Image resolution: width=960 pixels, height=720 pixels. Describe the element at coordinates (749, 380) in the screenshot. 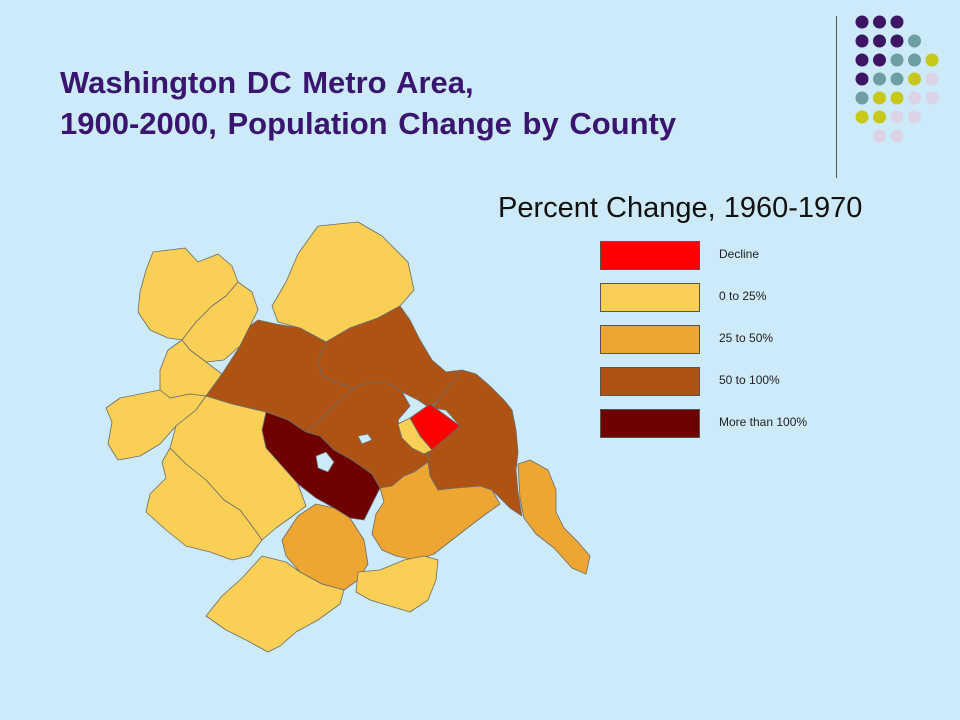

I see `legend-label: 50 to 100%` at that location.